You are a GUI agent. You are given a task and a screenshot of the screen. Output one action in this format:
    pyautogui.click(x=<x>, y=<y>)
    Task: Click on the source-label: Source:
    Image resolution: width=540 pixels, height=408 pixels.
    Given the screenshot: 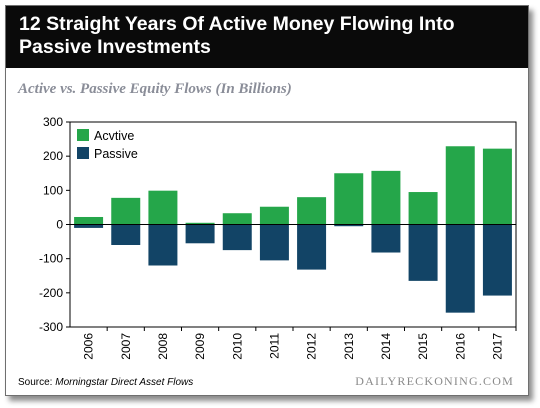 What is the action you would take?
    pyautogui.click(x=35, y=382)
    